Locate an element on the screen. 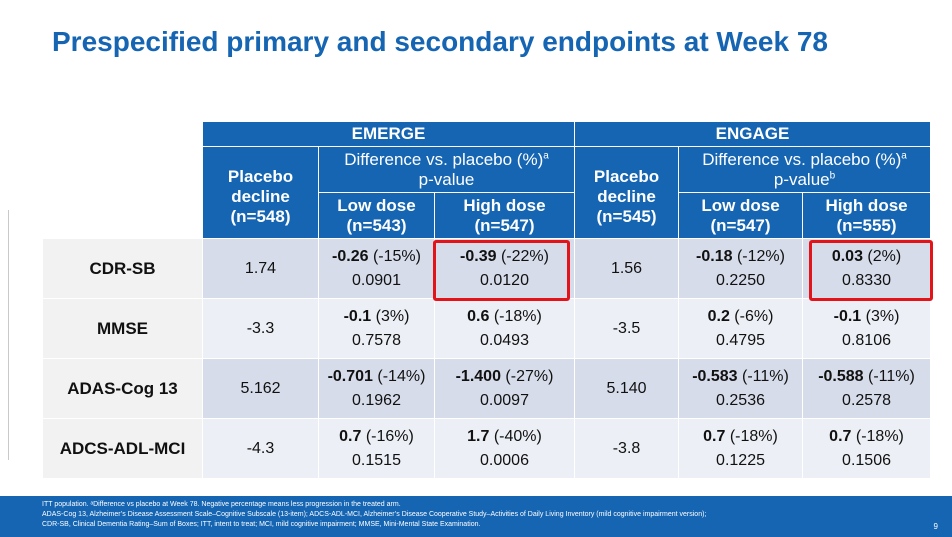 Image resolution: width=952 pixels, height=537 pixels. placebo-decline-engage: -3.5 is located at coordinates (627, 328).